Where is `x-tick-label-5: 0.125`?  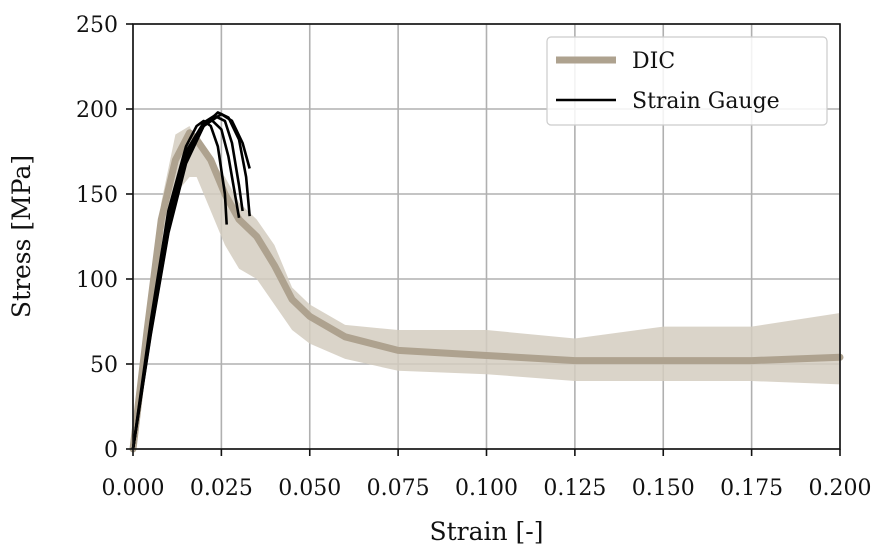 x-tick-label-5: 0.125 is located at coordinates (574, 488).